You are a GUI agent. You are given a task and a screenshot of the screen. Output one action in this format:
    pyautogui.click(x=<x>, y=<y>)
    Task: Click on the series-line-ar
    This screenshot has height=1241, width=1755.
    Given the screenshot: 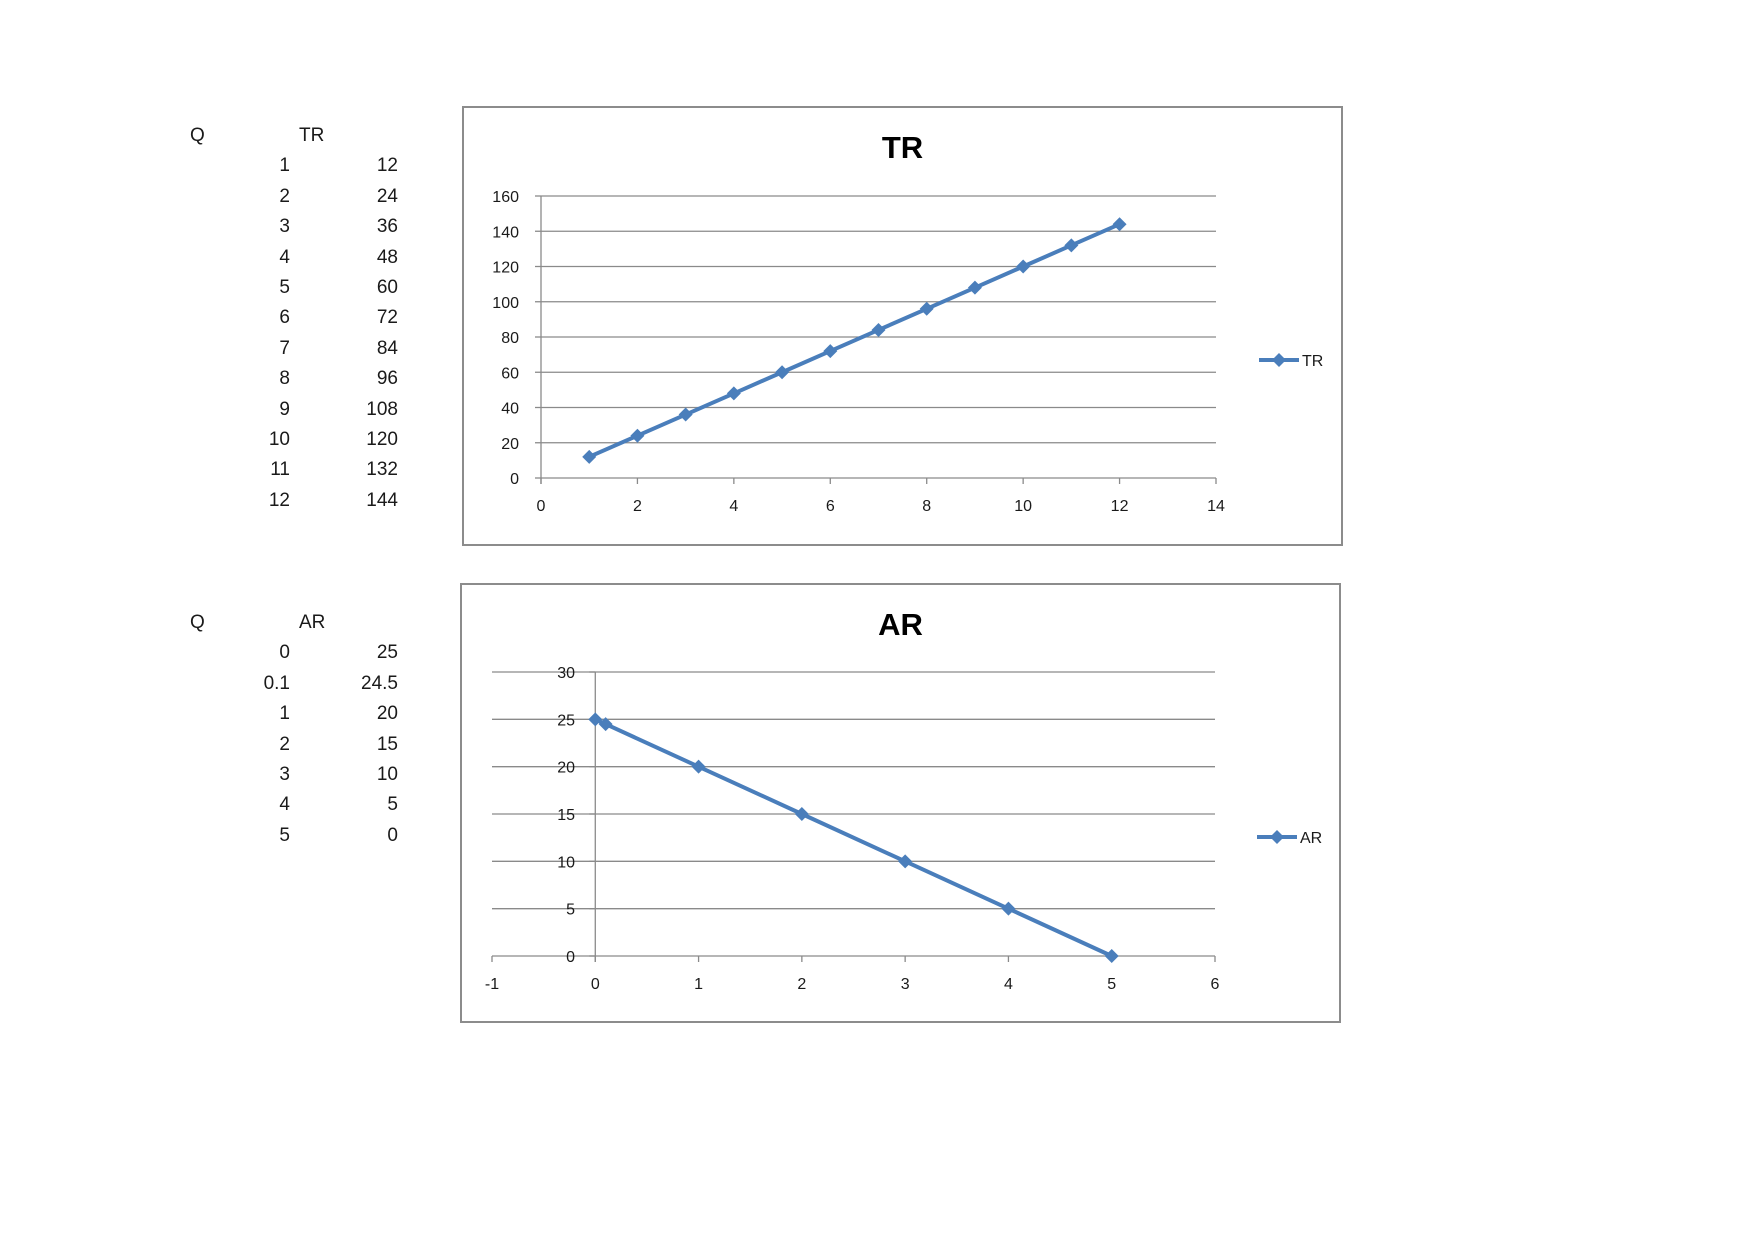 What is the action you would take?
    pyautogui.click(x=853, y=837)
    